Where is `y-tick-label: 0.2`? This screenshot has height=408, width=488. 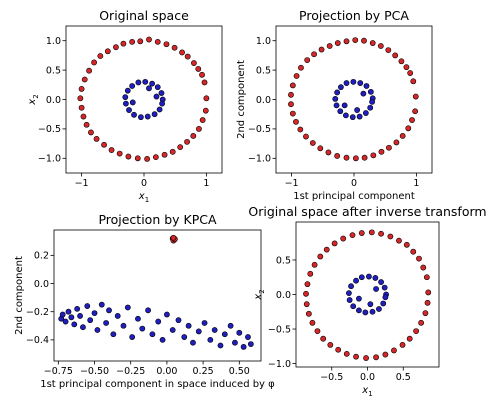
y-tick-label: 0.2 is located at coordinates (41, 256).